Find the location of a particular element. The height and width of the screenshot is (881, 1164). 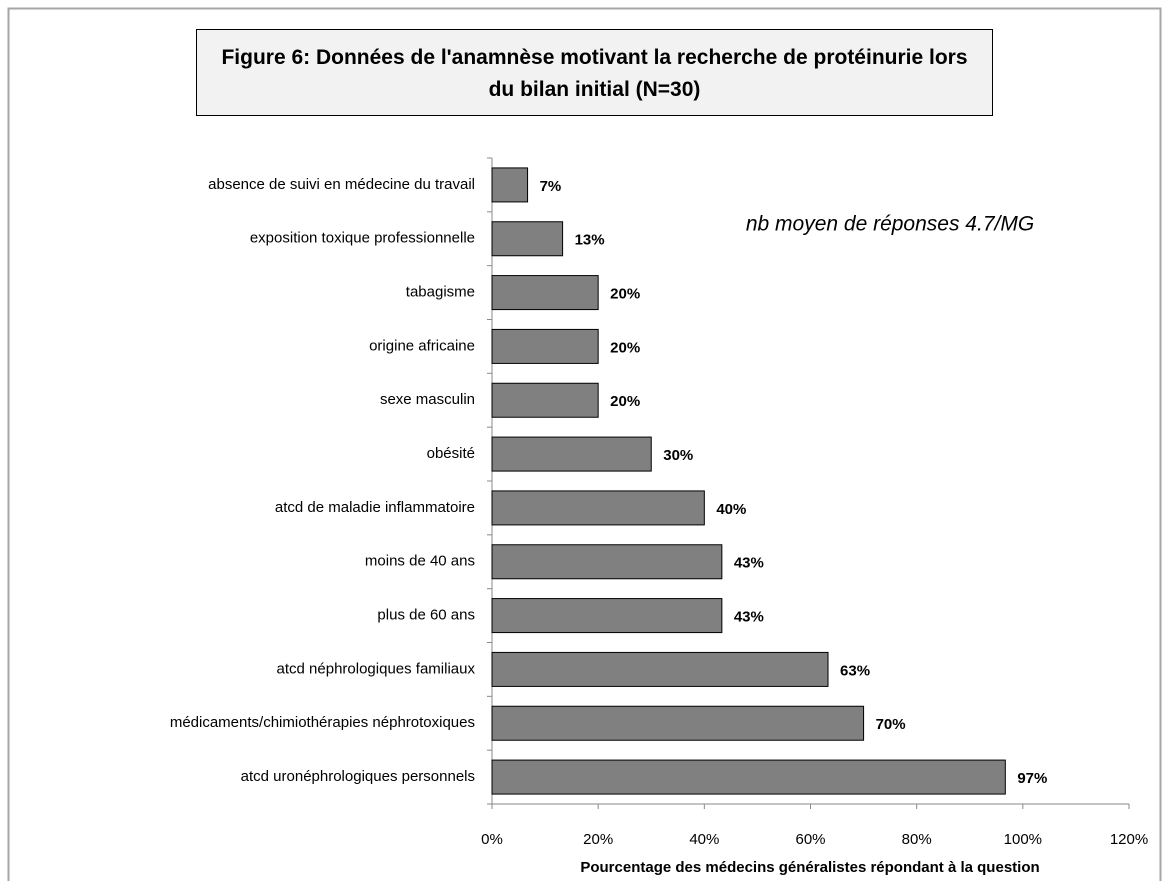

y-tick-label: sexe masculin is located at coordinates (427, 399).